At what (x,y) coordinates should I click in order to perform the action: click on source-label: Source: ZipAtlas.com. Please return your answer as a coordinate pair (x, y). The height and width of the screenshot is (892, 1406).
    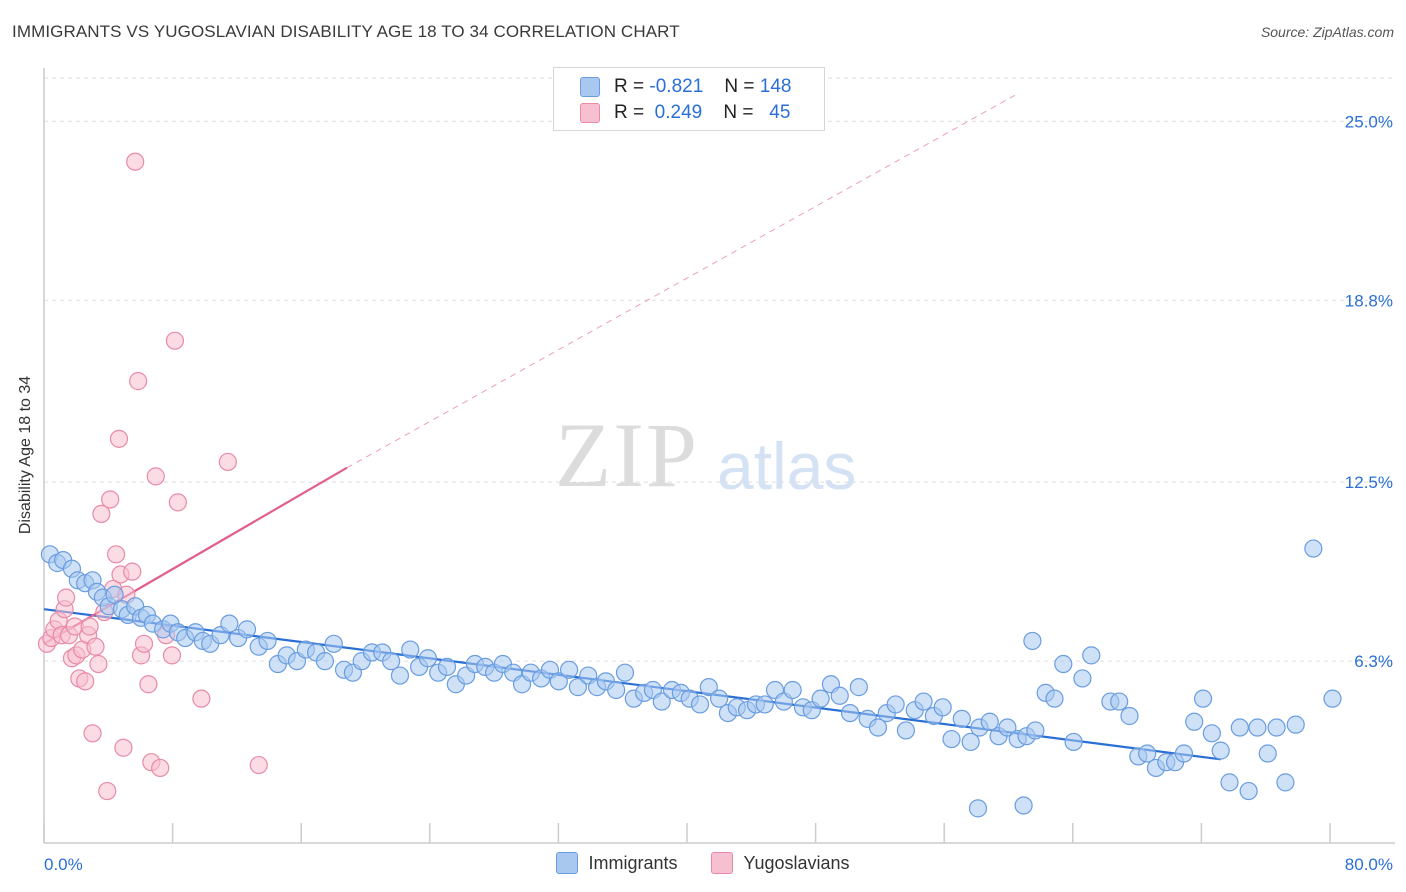
    Looking at the image, I should click on (1327, 32).